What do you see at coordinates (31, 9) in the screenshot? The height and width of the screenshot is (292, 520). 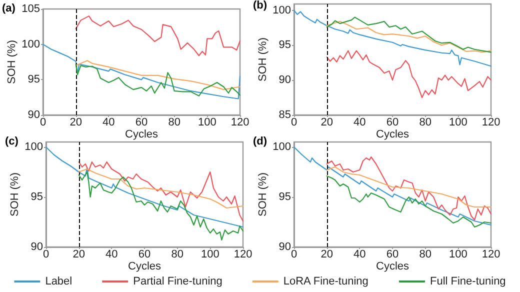 I see `y-tick-label: 105` at bounding box center [31, 9].